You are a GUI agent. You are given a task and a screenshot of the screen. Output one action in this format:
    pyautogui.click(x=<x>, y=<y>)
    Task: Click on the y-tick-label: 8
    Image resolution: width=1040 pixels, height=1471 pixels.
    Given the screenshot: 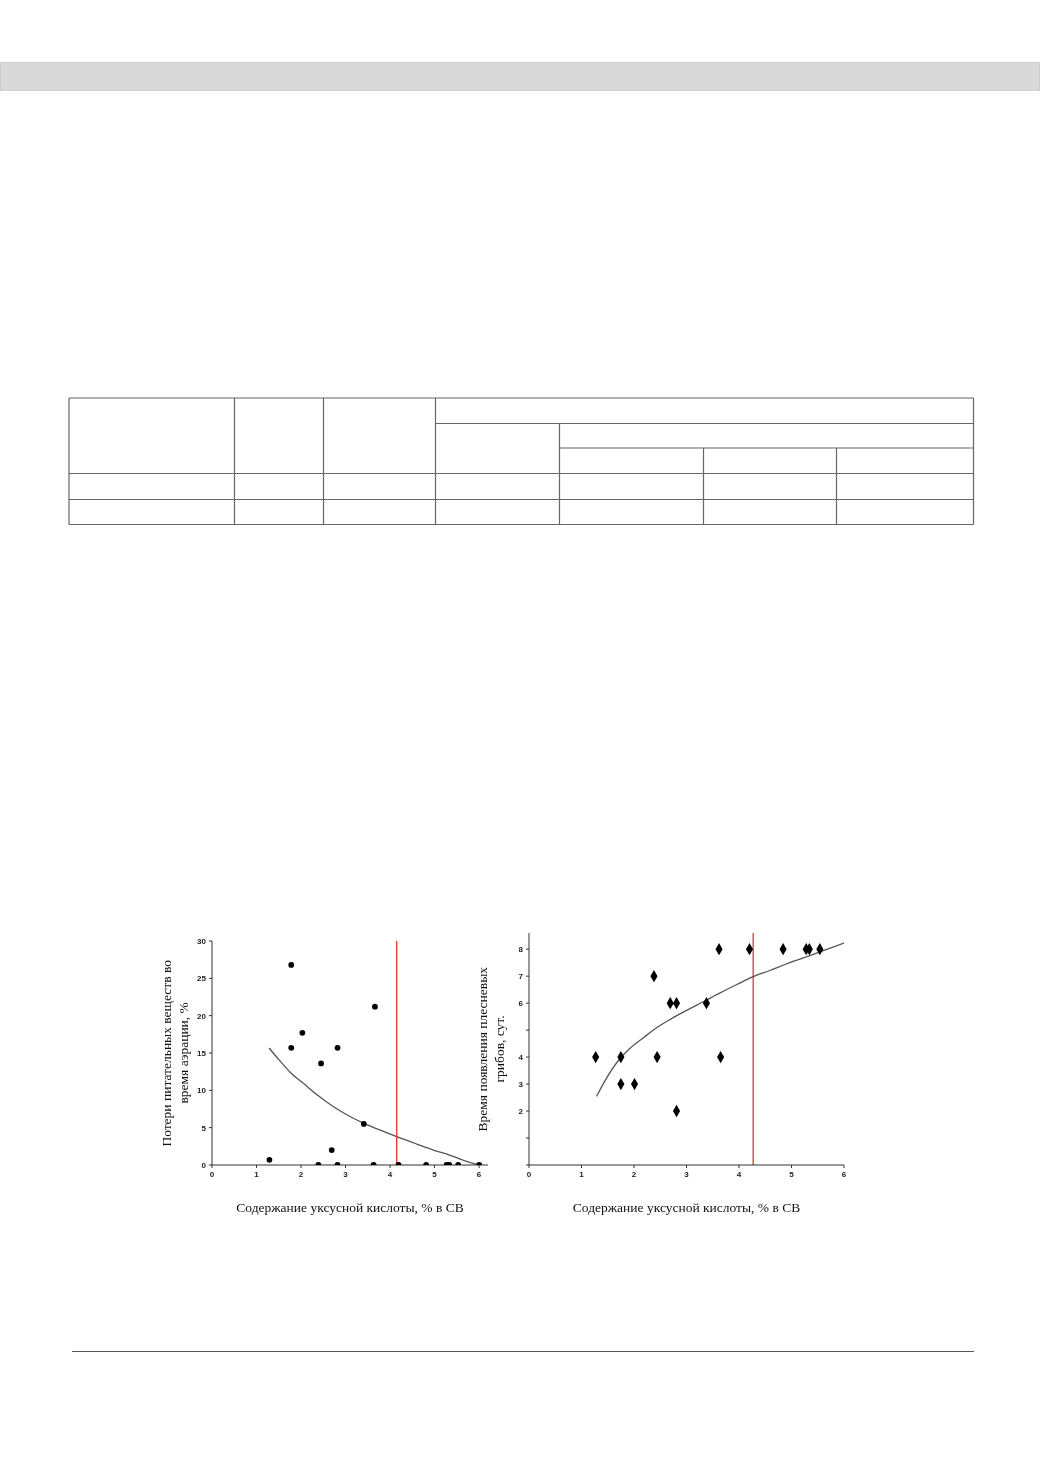 What is the action you would take?
    pyautogui.click(x=521, y=950)
    